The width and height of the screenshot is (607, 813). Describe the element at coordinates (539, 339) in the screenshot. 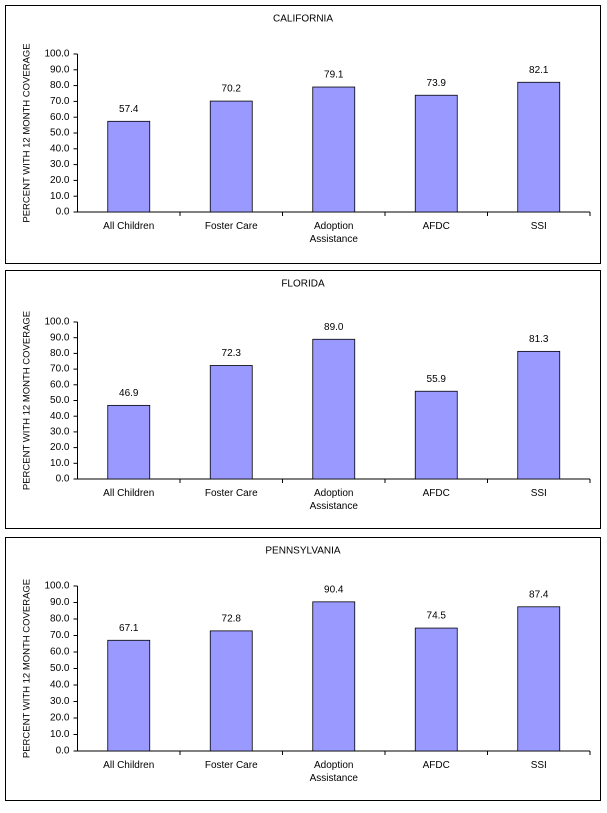

I see `value-label: 81.3` at that location.